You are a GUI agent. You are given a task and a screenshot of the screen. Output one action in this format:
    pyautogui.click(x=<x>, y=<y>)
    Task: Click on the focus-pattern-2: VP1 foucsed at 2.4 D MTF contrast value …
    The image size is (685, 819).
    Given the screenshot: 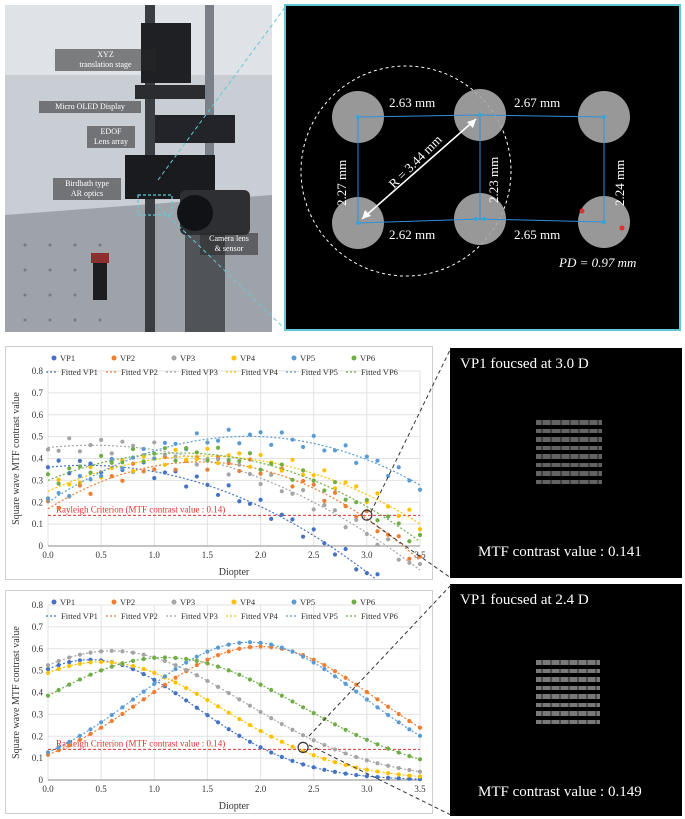 What is the action you would take?
    pyautogui.click(x=566, y=700)
    